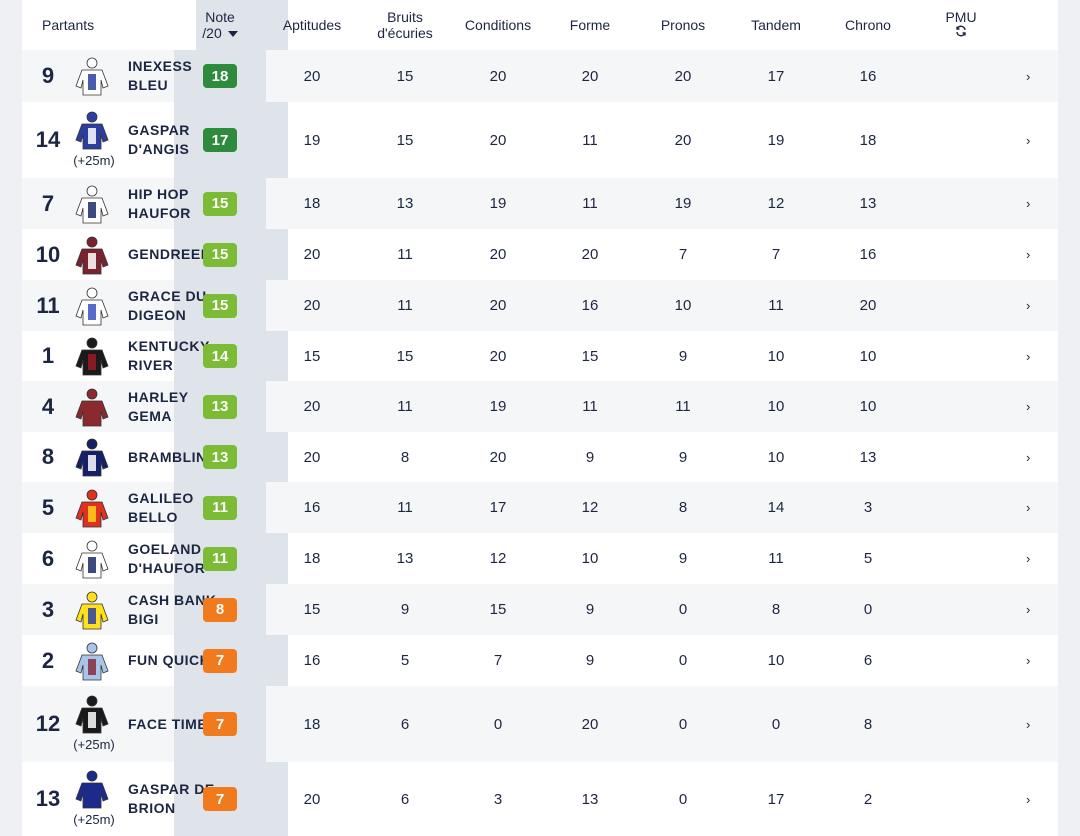 The image size is (1080, 836). What do you see at coordinates (540, 660) in the screenshot?
I see `table-row: 2 FUN QUICK 7 16 5 7 9 0 10 6 ›` at bounding box center [540, 660].